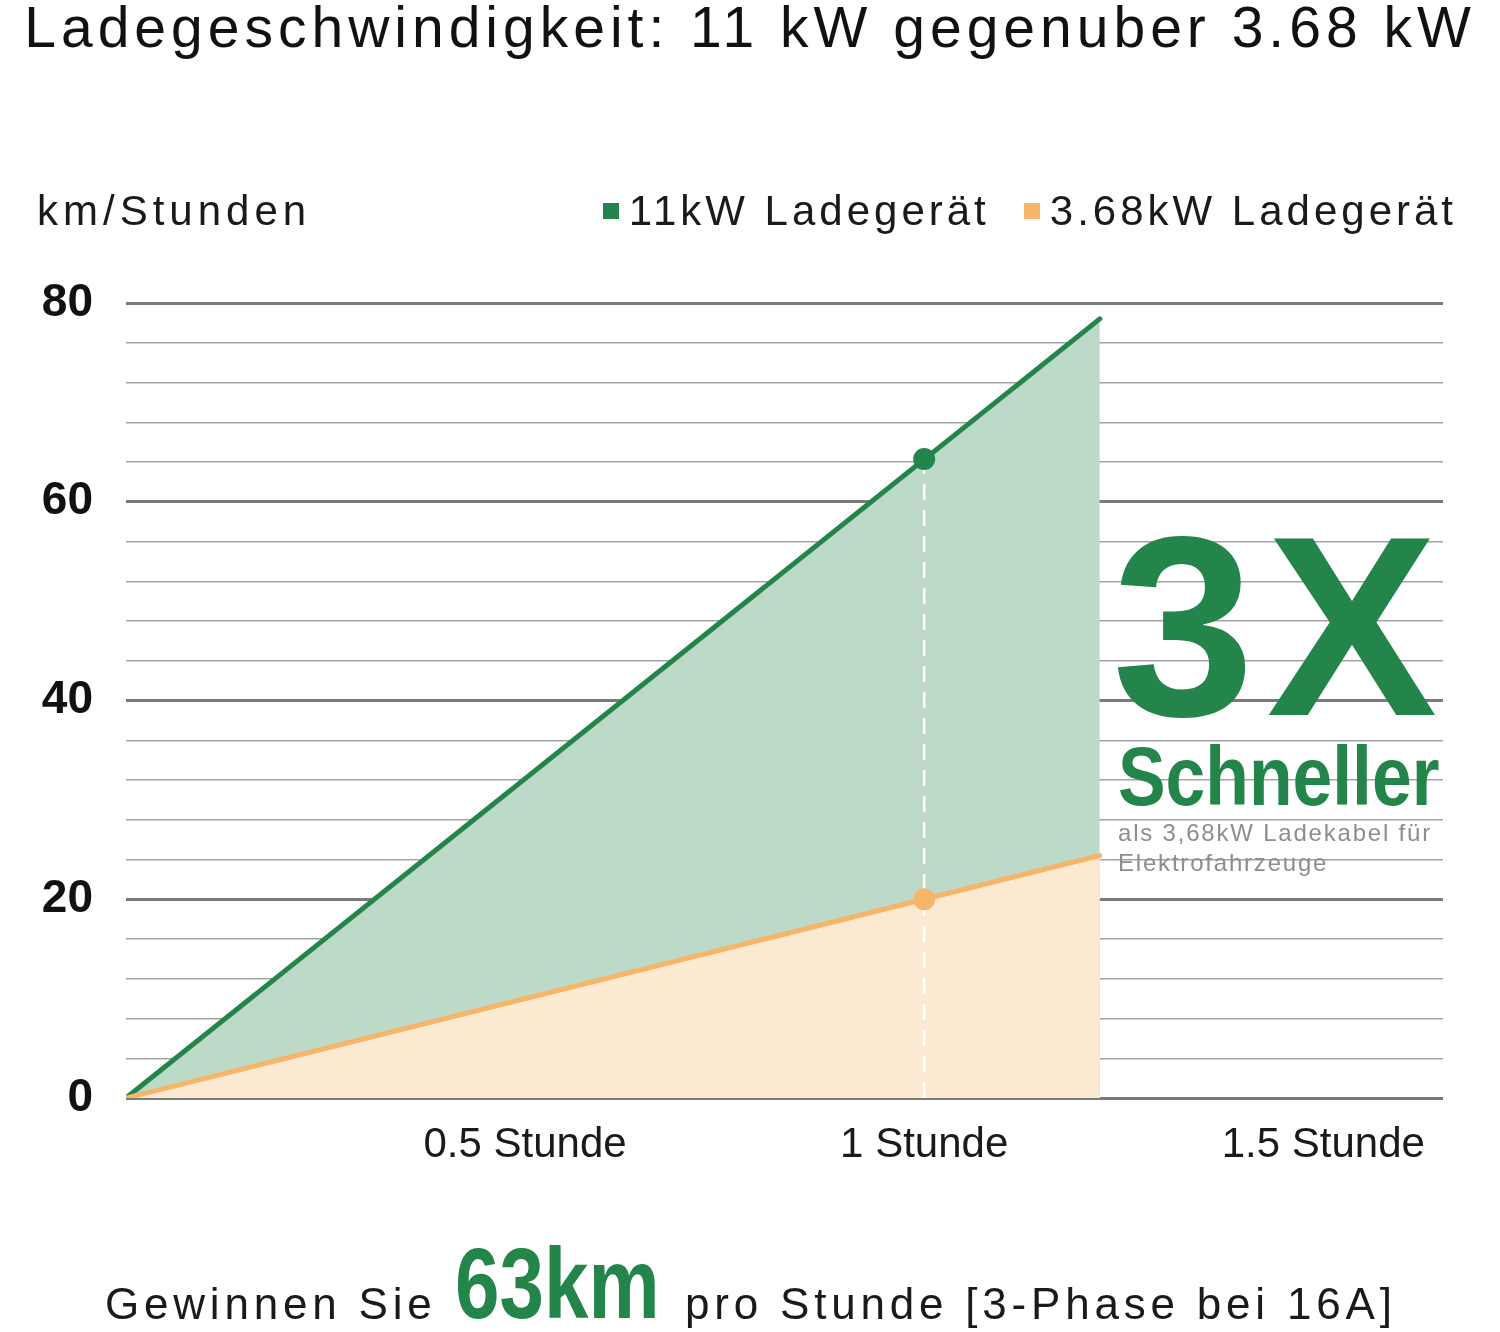 The image size is (1500, 1332). I want to click on legend-label: 3.68kW Ladegerät, so click(1253, 210).